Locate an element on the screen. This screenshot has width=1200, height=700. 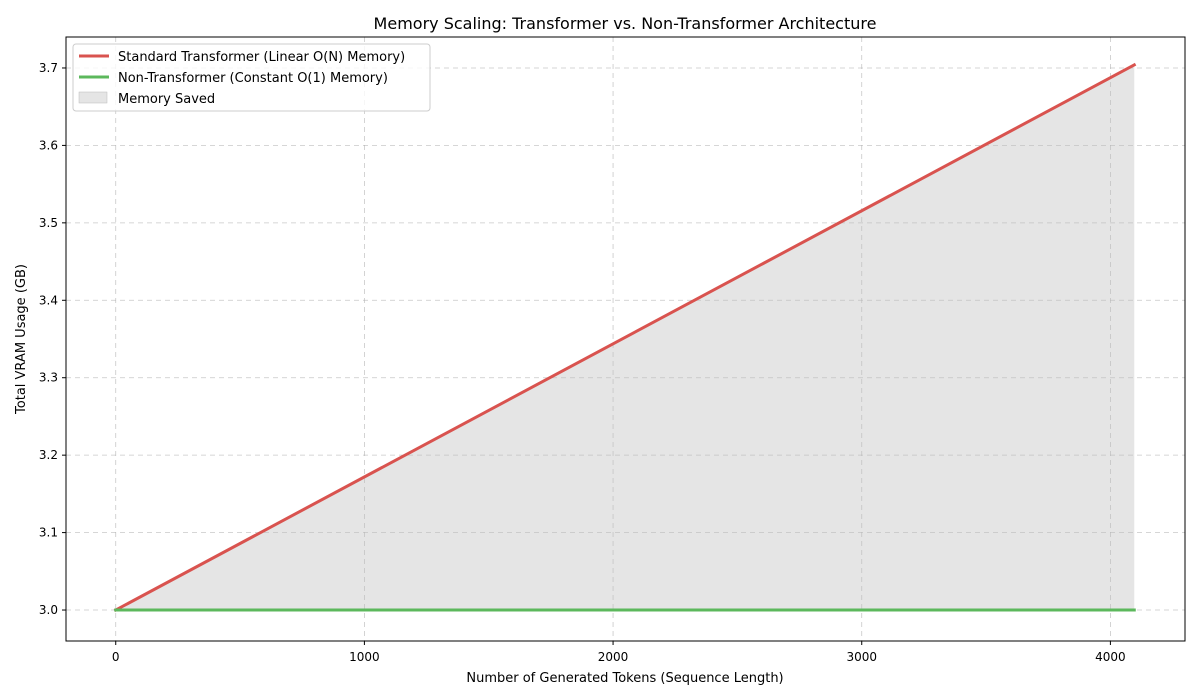
x-tick-label: 0 is located at coordinates (116, 657).